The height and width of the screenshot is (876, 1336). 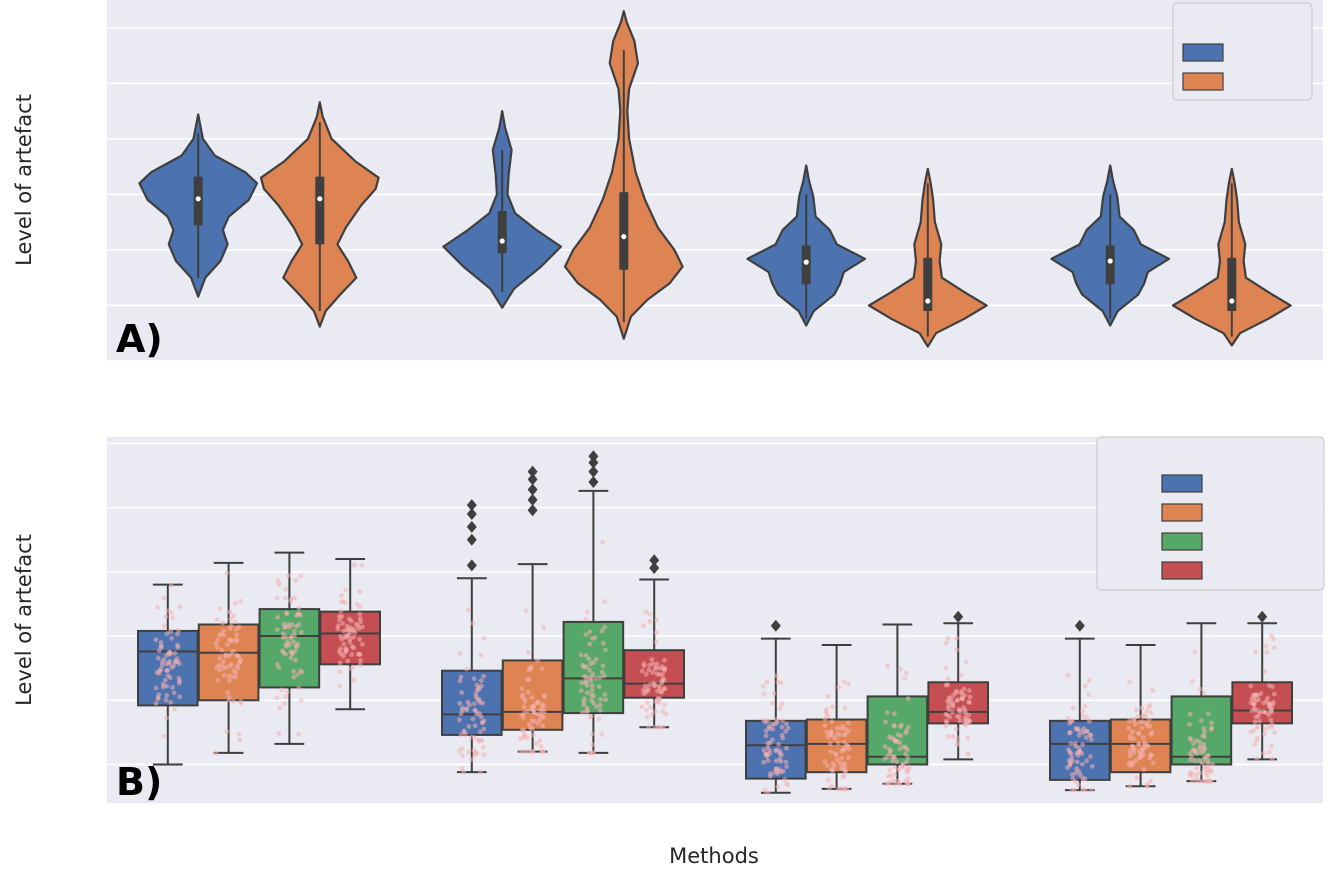 What do you see at coordinates (228, 662) in the screenshot?
I see `box-iqr` at bounding box center [228, 662].